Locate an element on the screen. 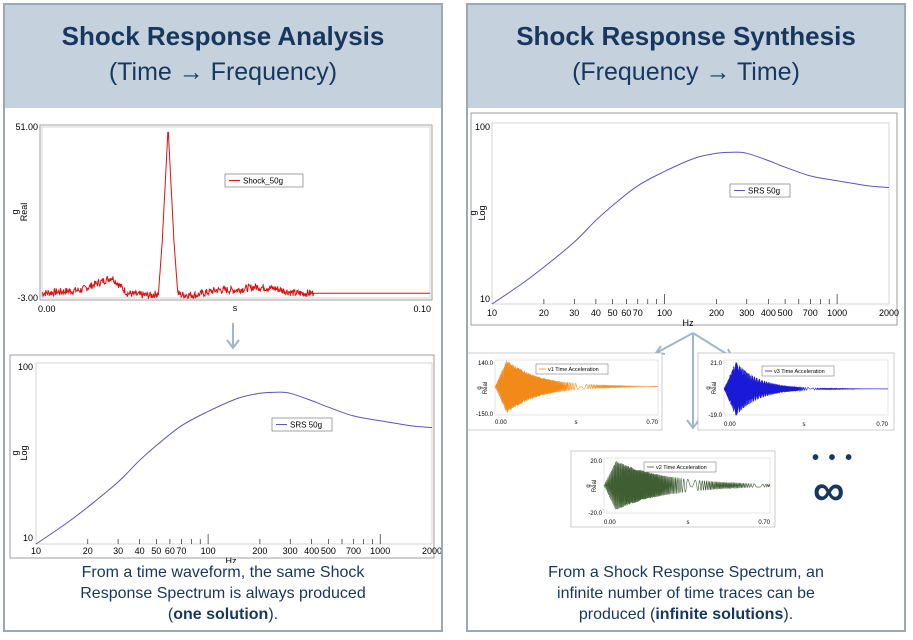  synthesis-subtitle: (Frequency → Time) is located at coordinates (686, 72).